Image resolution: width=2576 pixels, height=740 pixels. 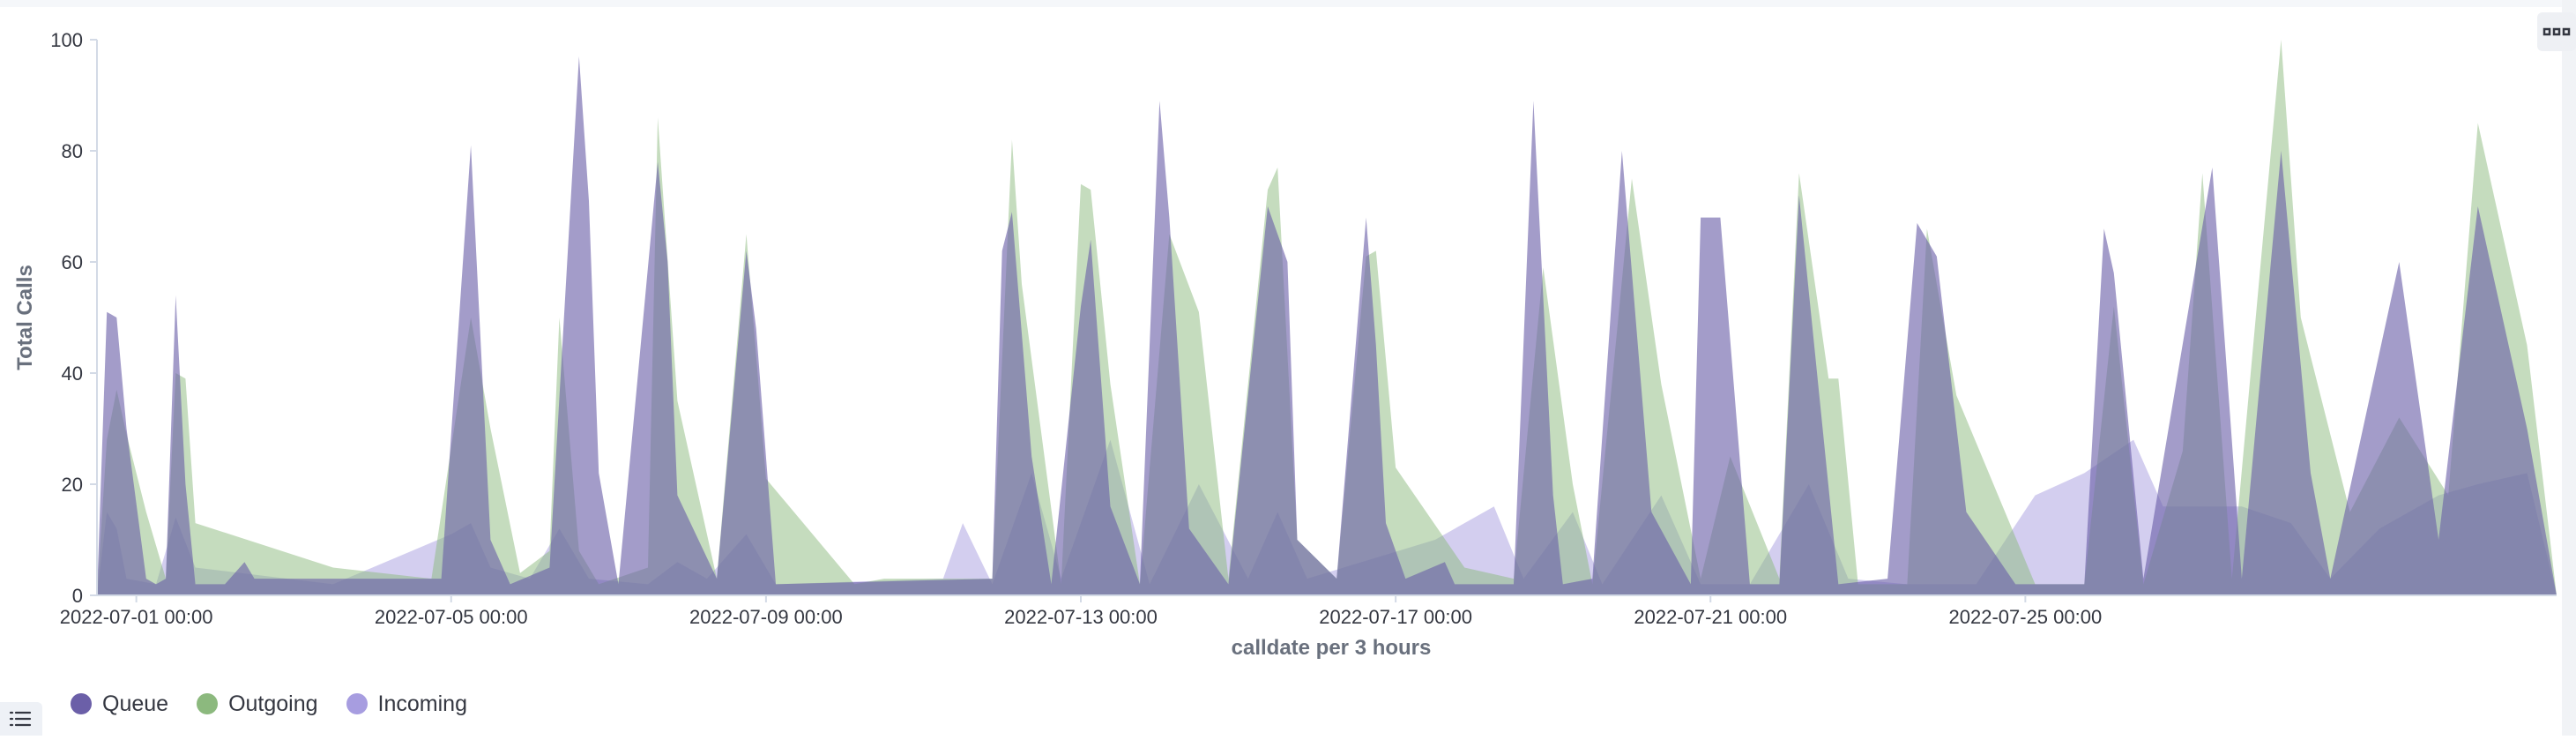 I want to click on legend-swatch-outgoing, so click(x=208, y=703).